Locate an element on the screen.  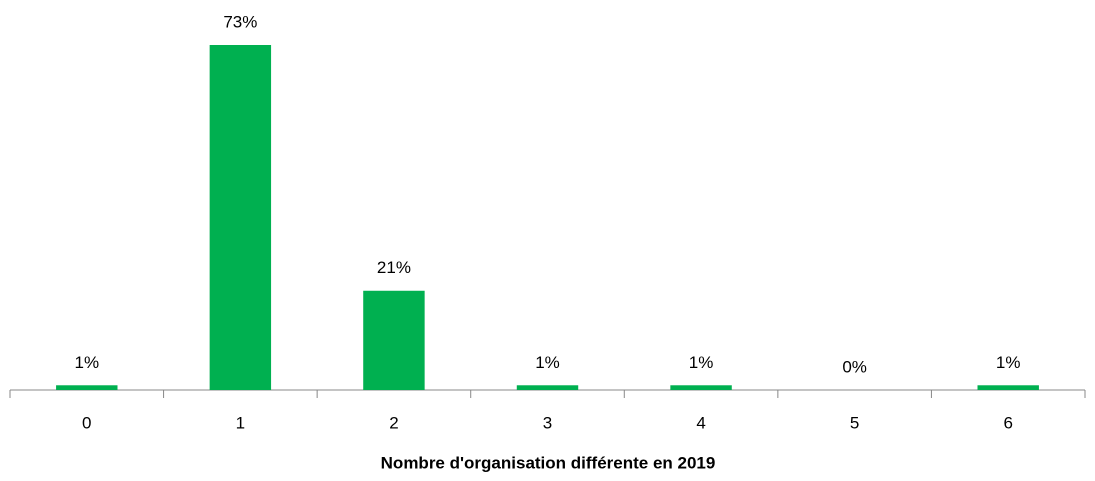
value-label: 0% is located at coordinates (854, 366).